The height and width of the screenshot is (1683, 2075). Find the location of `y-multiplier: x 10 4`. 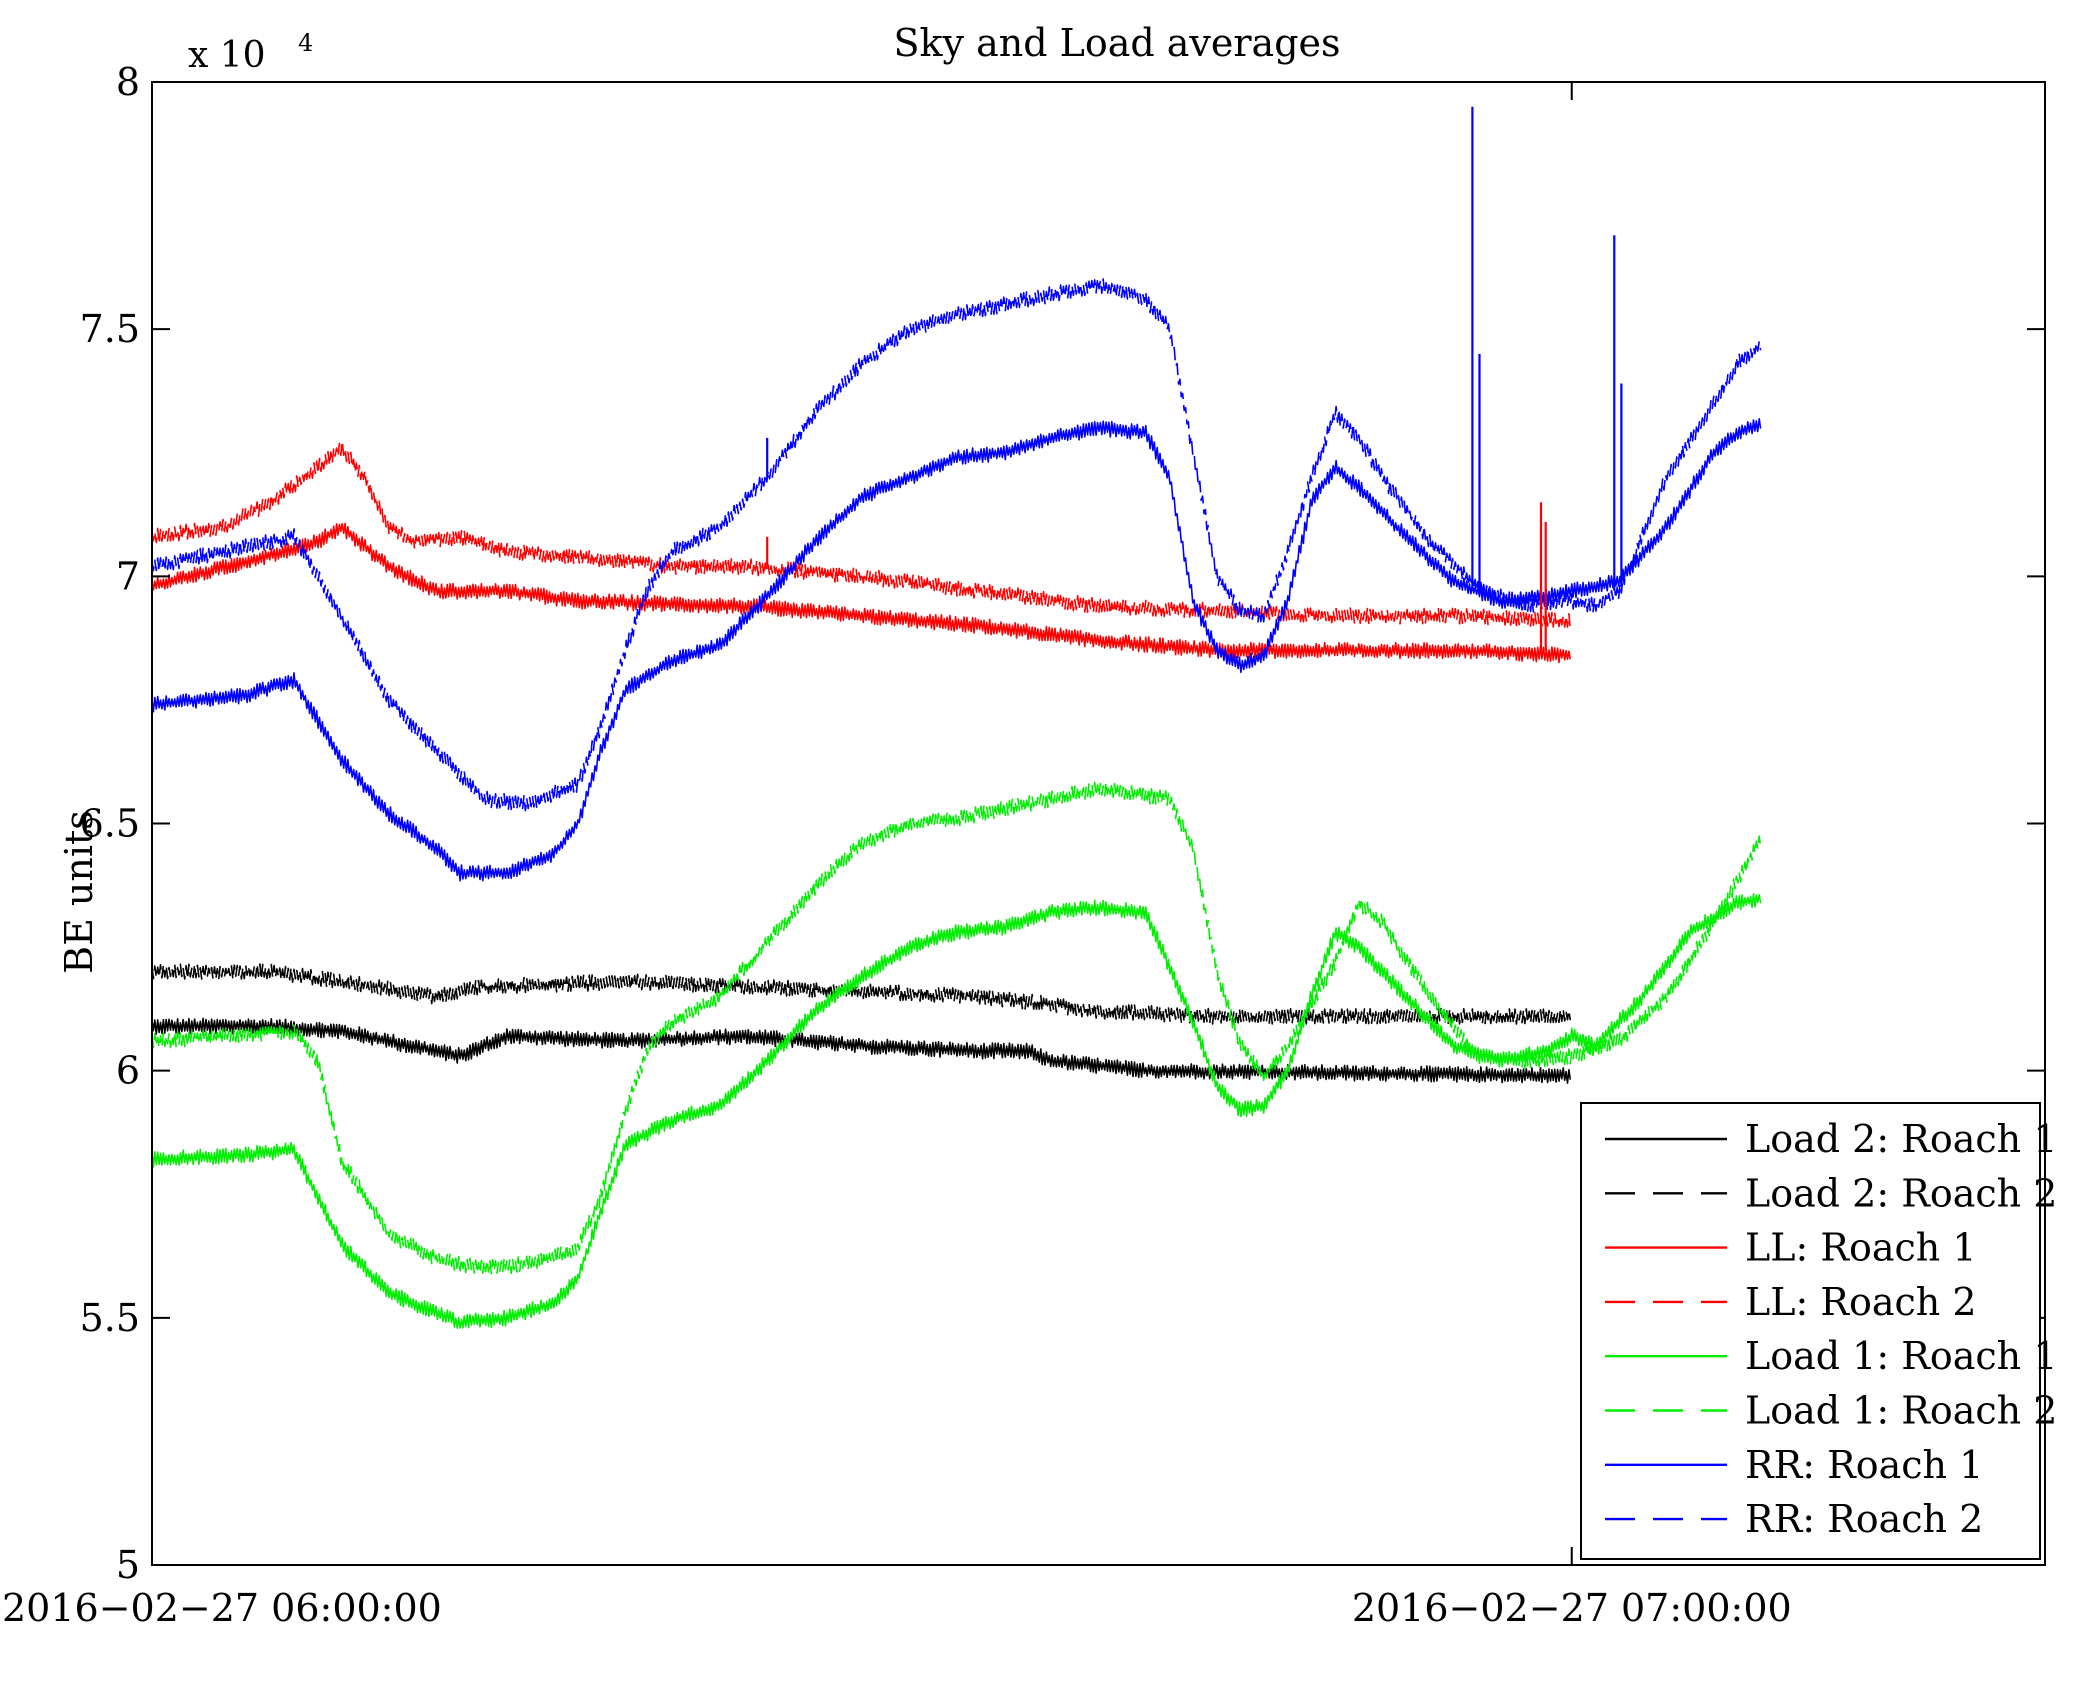

y-multiplier: x 10 4 is located at coordinates (250, 52).